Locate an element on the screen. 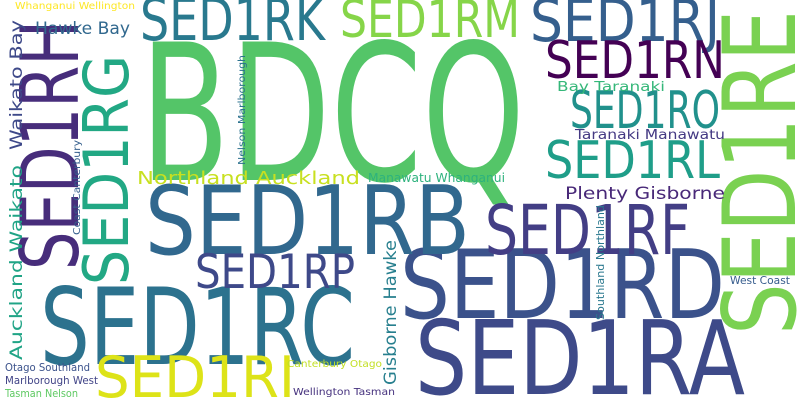  word: SED1RO is located at coordinates (645, 111).